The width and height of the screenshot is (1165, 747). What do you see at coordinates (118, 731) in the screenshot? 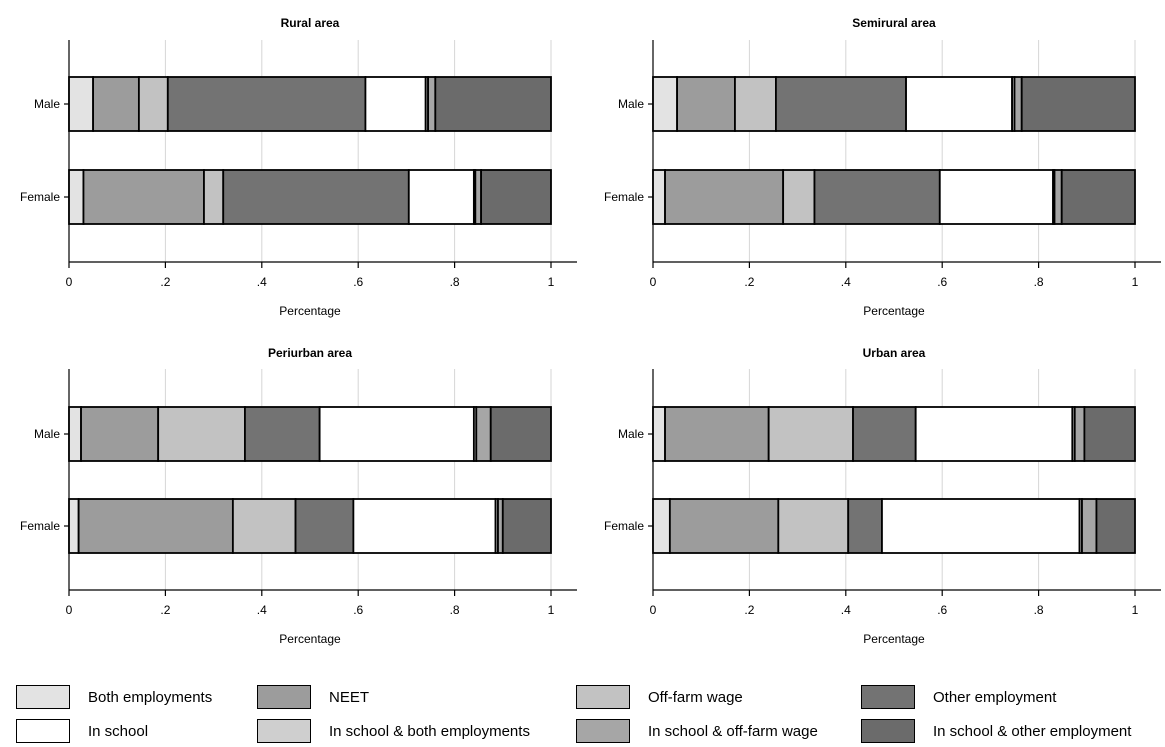
I see `legend-label: In school` at bounding box center [118, 731].